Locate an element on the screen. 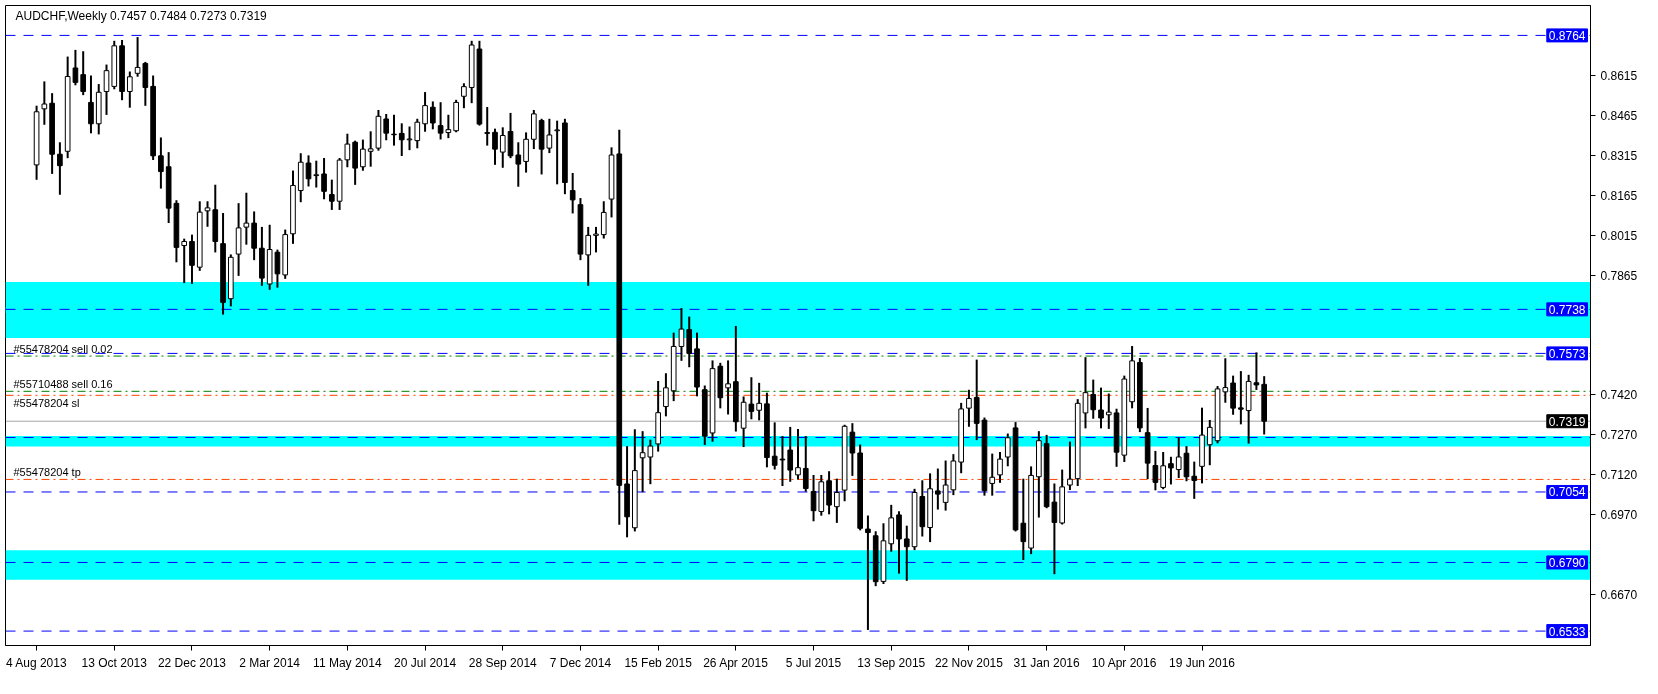 Image resolution: width=1658 pixels, height=694 pixels. ref-line-label: 0.7738 is located at coordinates (1567, 309).